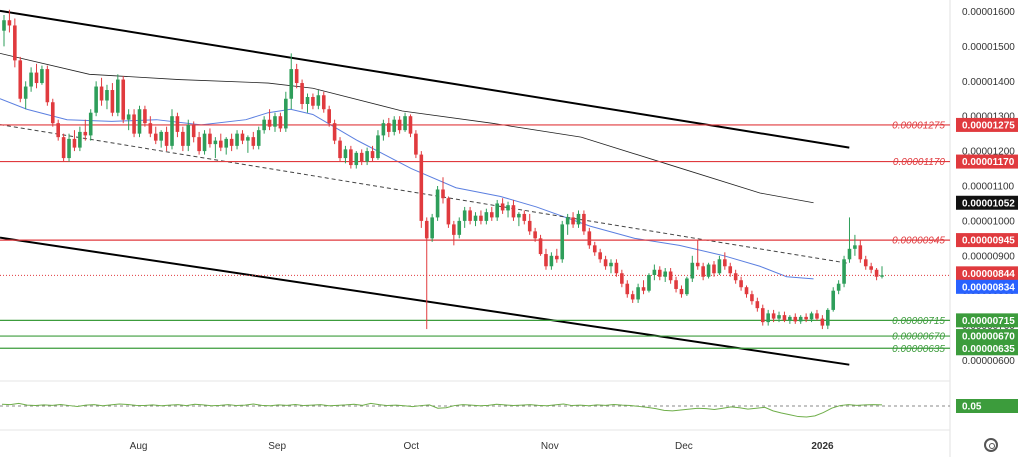 This screenshot has height=457, width=1024. Describe the element at coordinates (987, 406) in the screenshot. I see `oscillator-value-pill` at that location.